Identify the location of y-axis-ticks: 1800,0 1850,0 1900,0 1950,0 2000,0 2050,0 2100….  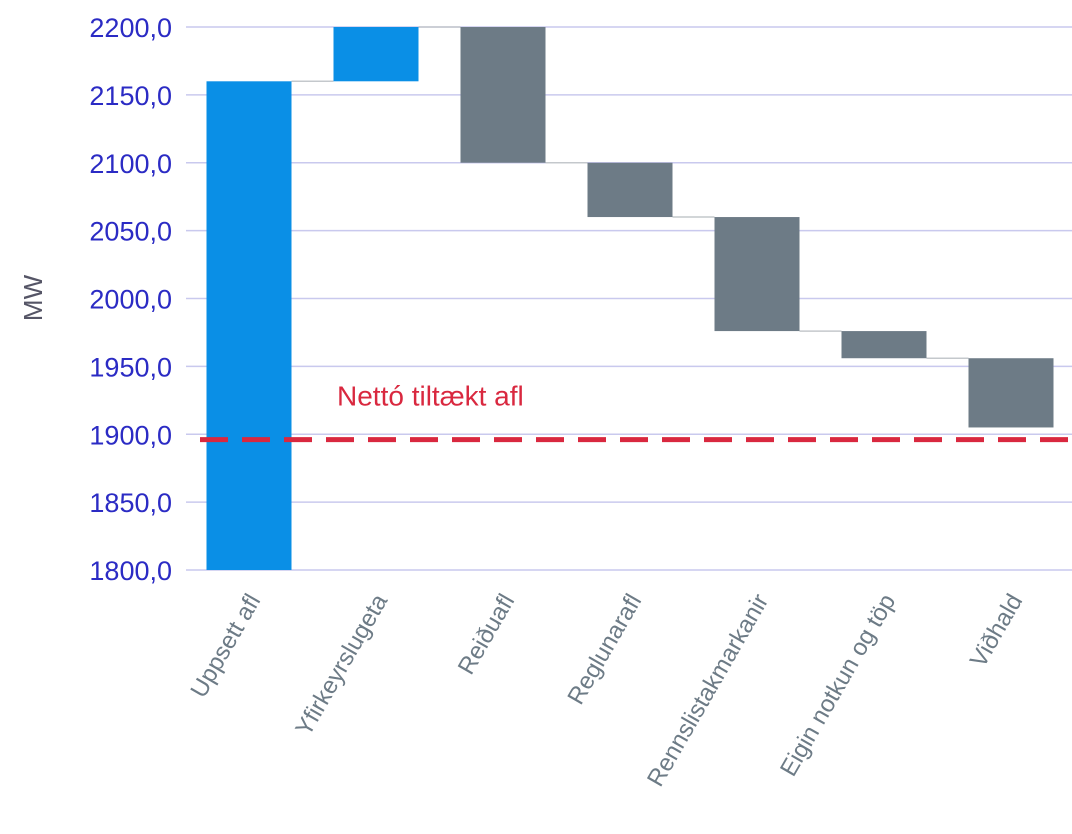
(130, 299).